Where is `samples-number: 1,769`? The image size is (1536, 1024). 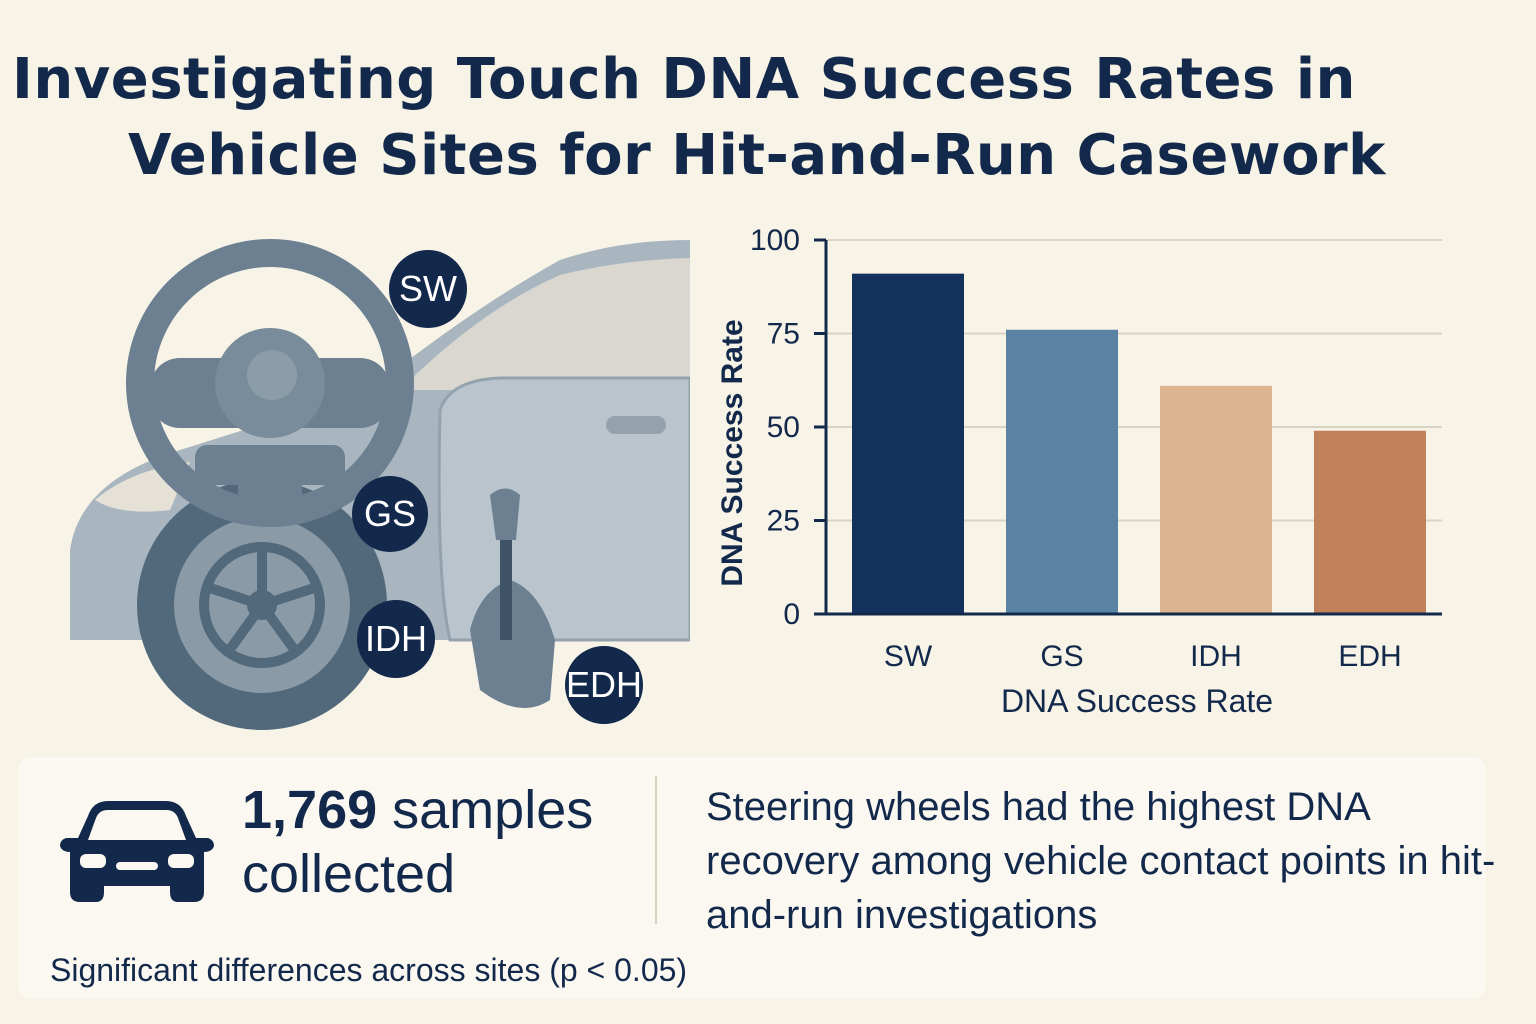
samples-number: 1,769 is located at coordinates (310, 810).